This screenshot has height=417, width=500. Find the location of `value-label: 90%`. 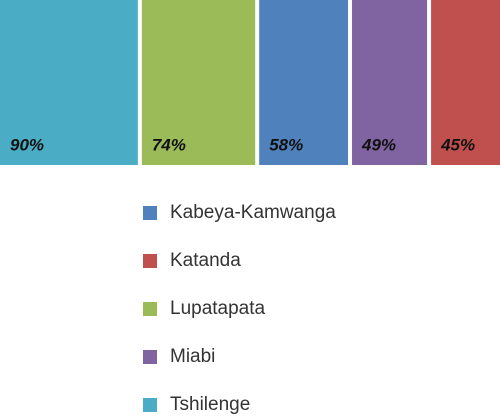

value-label: 90% is located at coordinates (27, 144).